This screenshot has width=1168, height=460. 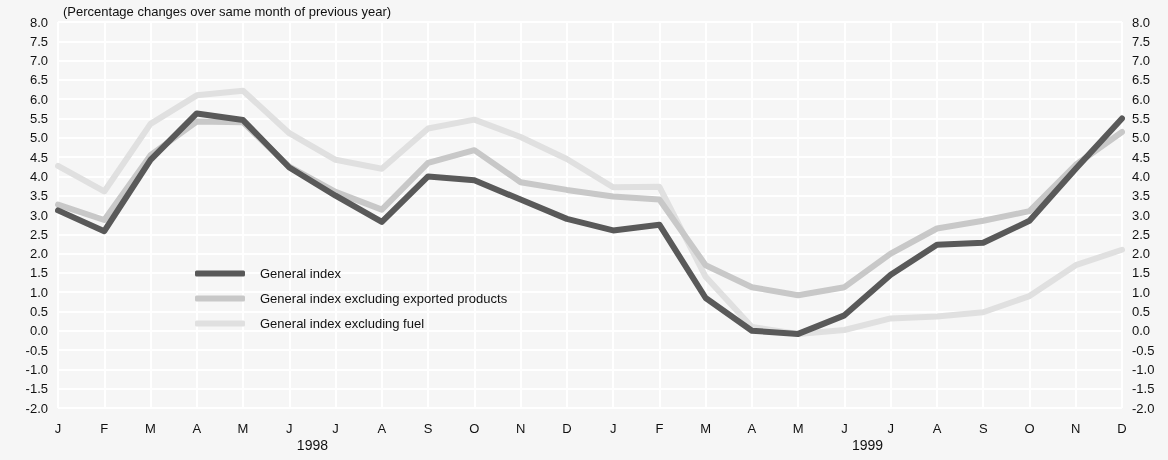 What do you see at coordinates (1143, 350) in the screenshot?
I see `y2-tick-label: -0.5` at bounding box center [1143, 350].